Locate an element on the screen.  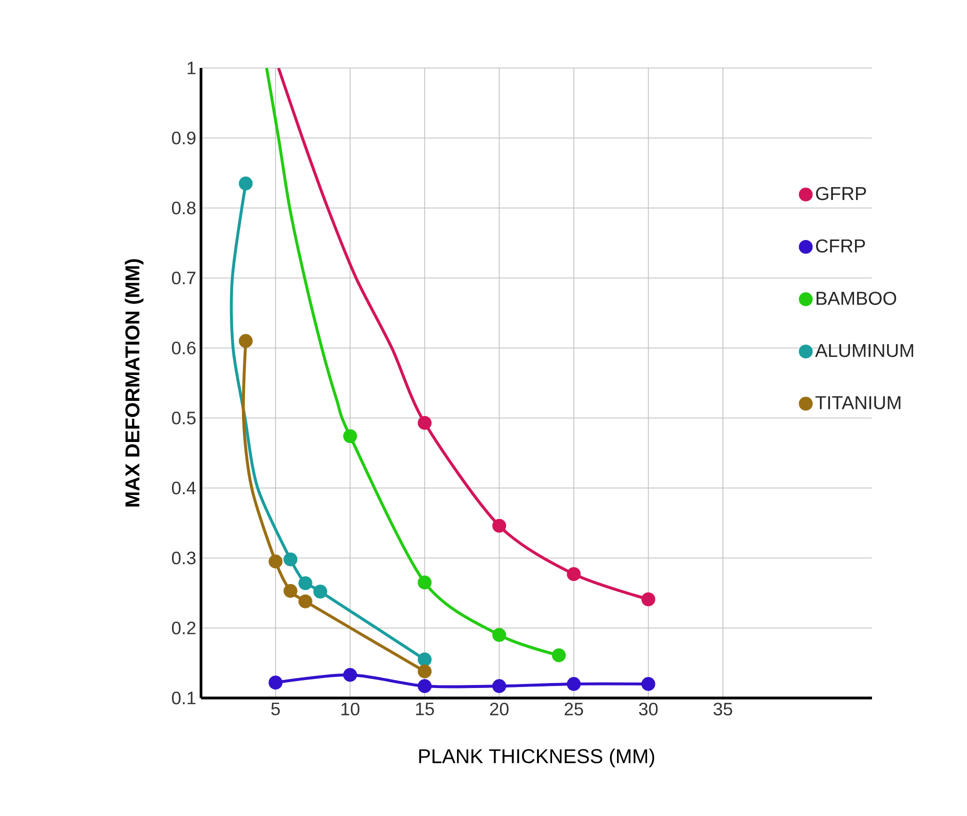
y-tick-label: 0.8 is located at coordinates (184, 208).